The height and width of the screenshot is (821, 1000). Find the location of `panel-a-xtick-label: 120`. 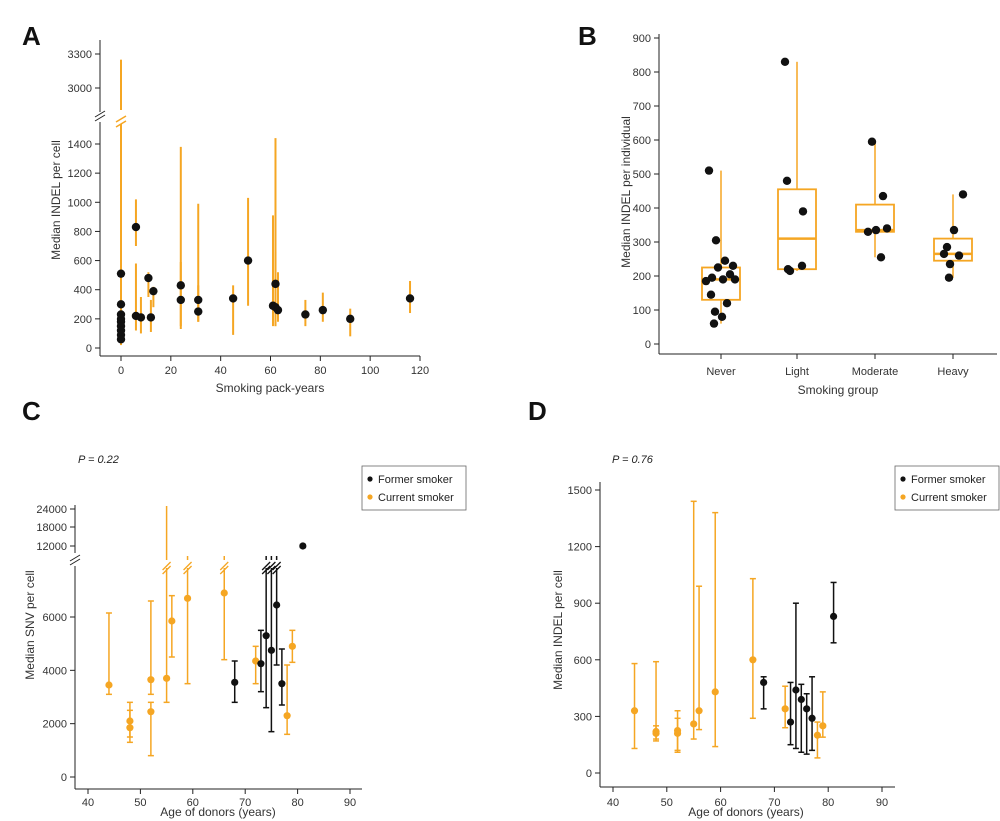

panel-a-xtick-label: 120 is located at coordinates (420, 371).